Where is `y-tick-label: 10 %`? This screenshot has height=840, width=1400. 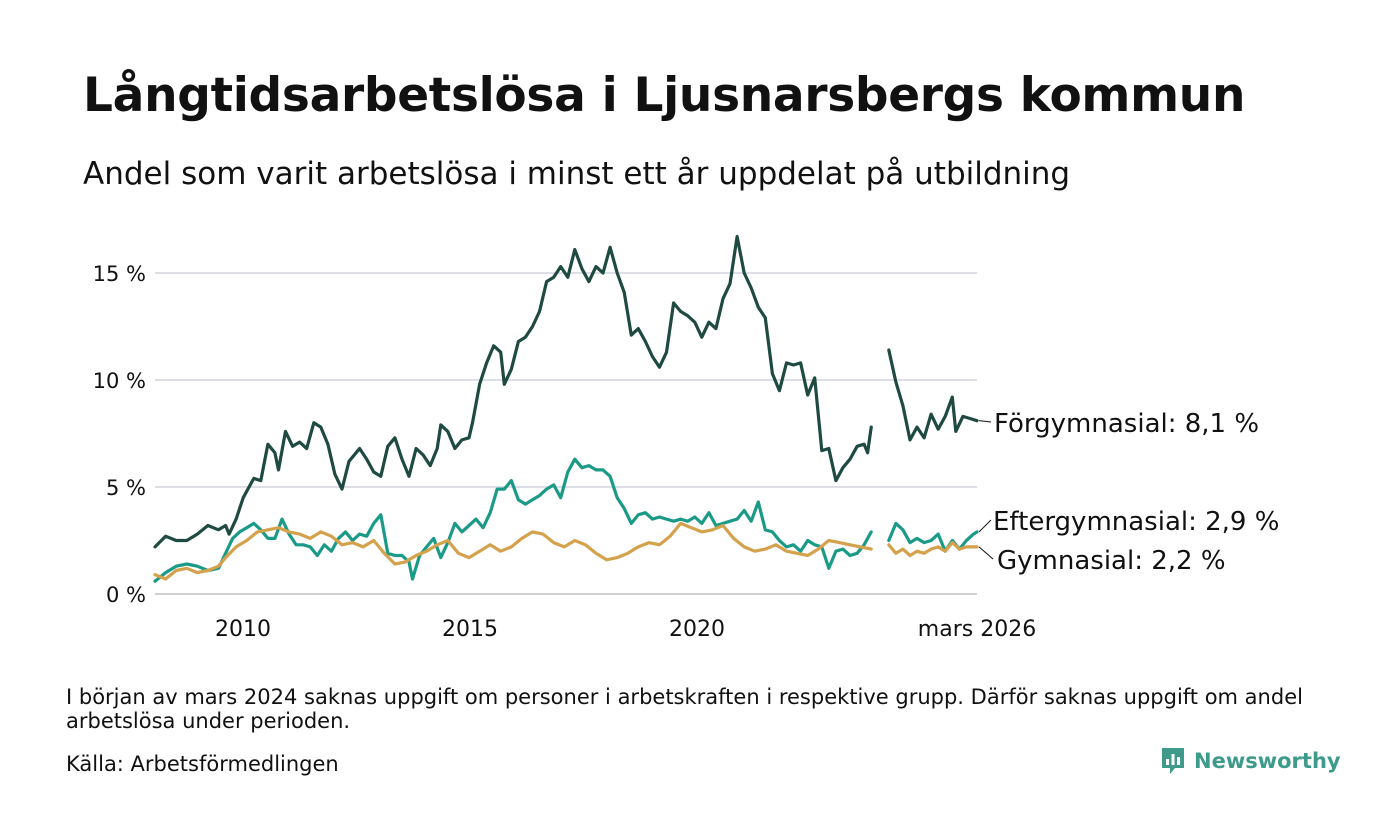 y-tick-label: 10 % is located at coordinates (119, 381).